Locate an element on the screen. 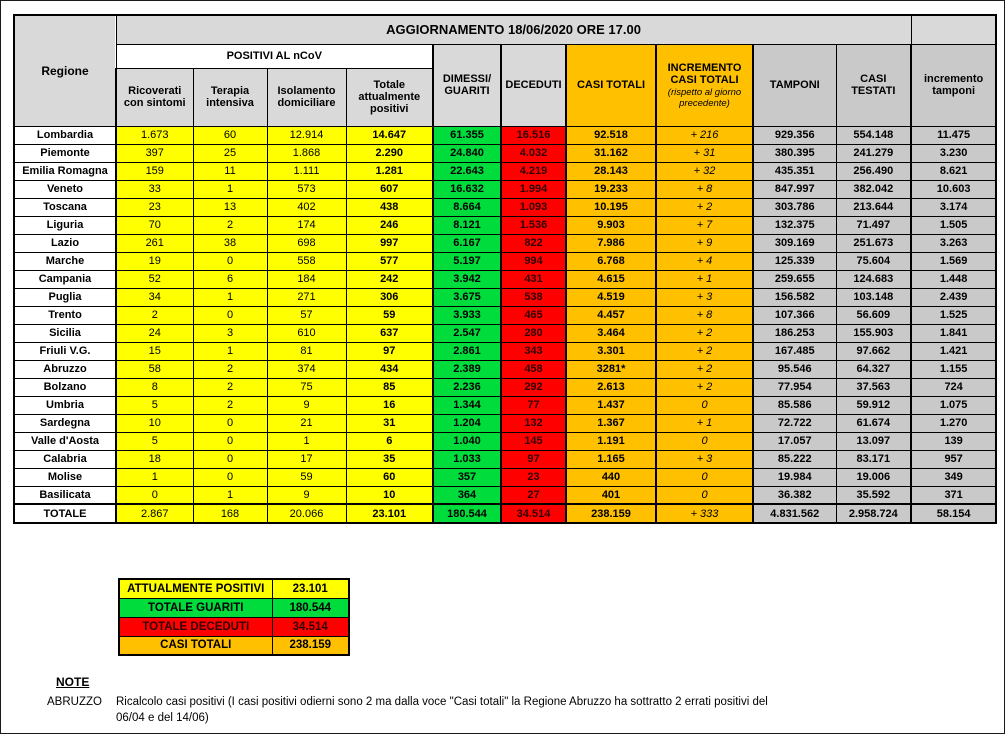 The image size is (1005, 734). summary-row-casi-totali: CASI TOTALI 238.159 is located at coordinates (234, 645).